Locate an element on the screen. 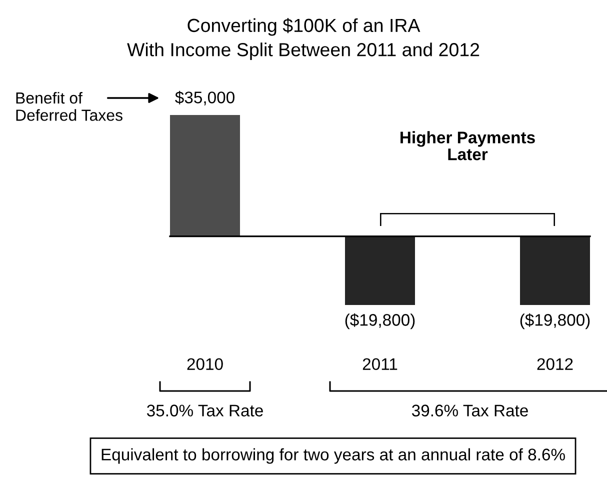 This screenshot has width=607, height=479. x-tick-label: 2010 is located at coordinates (205, 364).